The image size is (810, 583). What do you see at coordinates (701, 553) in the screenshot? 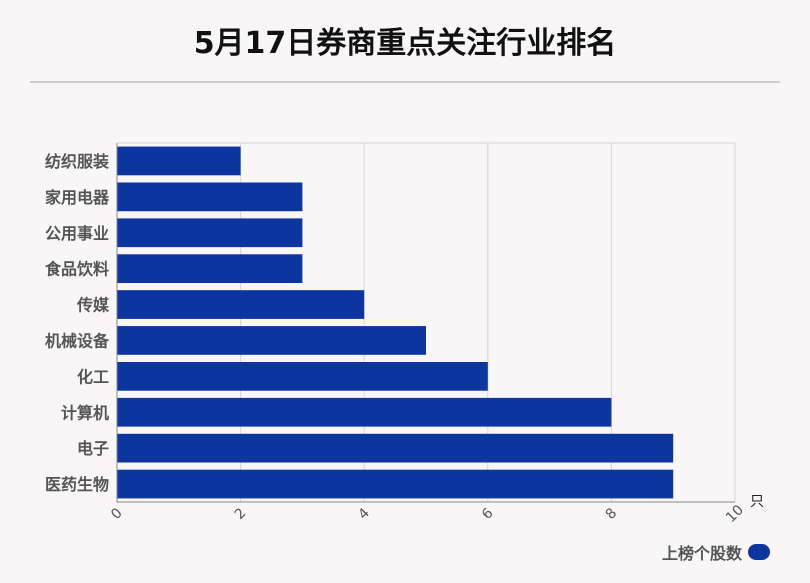
I see `legend-label: 上榜个股数` at bounding box center [701, 553].